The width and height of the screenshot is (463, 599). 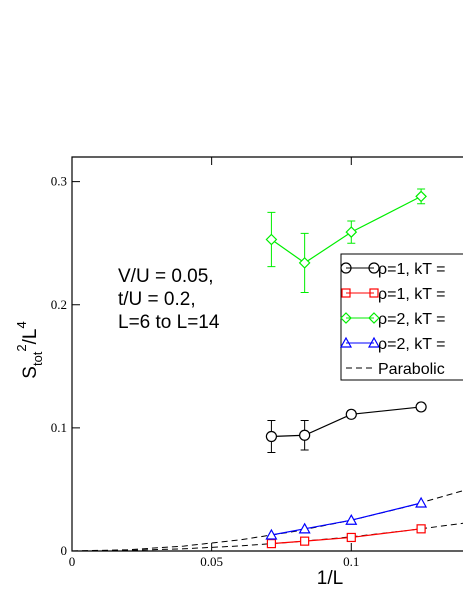 What do you see at coordinates (157, 299) in the screenshot?
I see `annotation: t/U = 0.2,` at bounding box center [157, 299].